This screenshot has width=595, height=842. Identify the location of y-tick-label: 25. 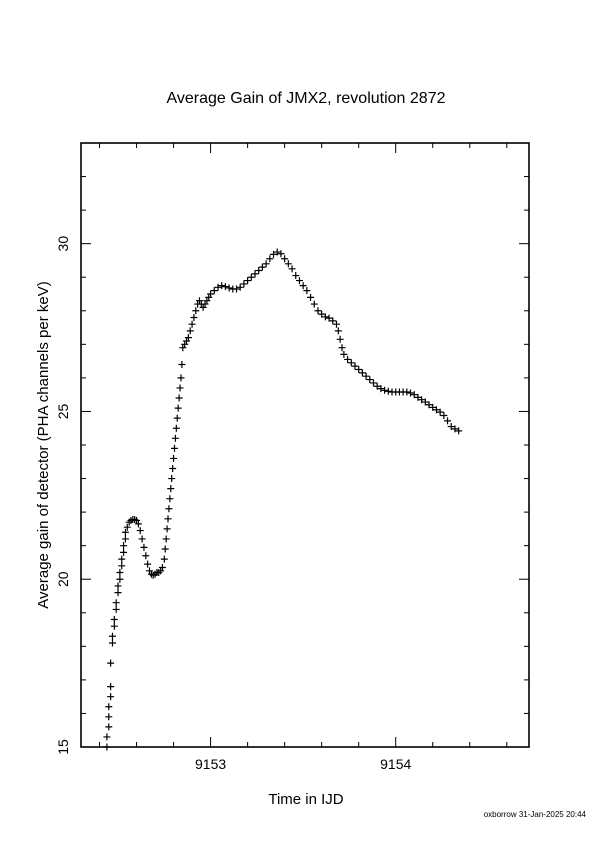
(63, 411).